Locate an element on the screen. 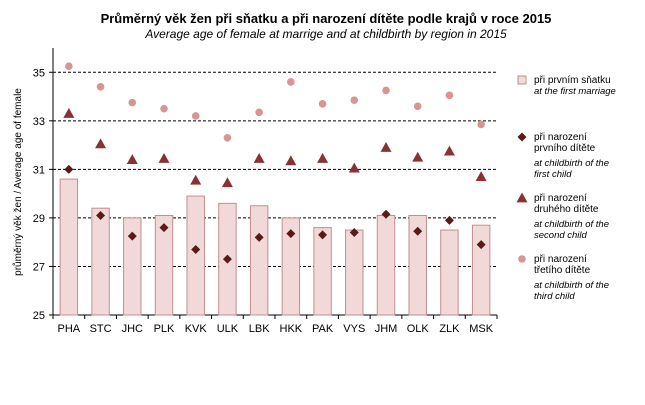 Image resolution: width=645 pixels, height=405 pixels. x-tick-label: ULK is located at coordinates (228, 329).